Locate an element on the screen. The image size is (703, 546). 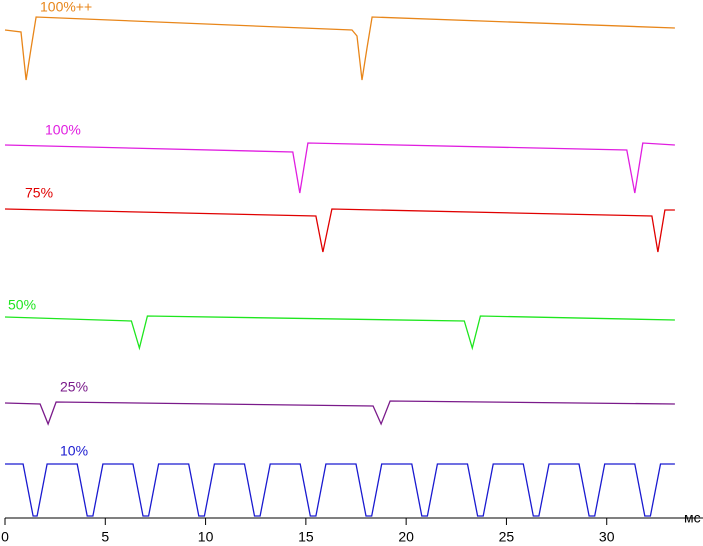
series-label: 10% is located at coordinates (74, 451).